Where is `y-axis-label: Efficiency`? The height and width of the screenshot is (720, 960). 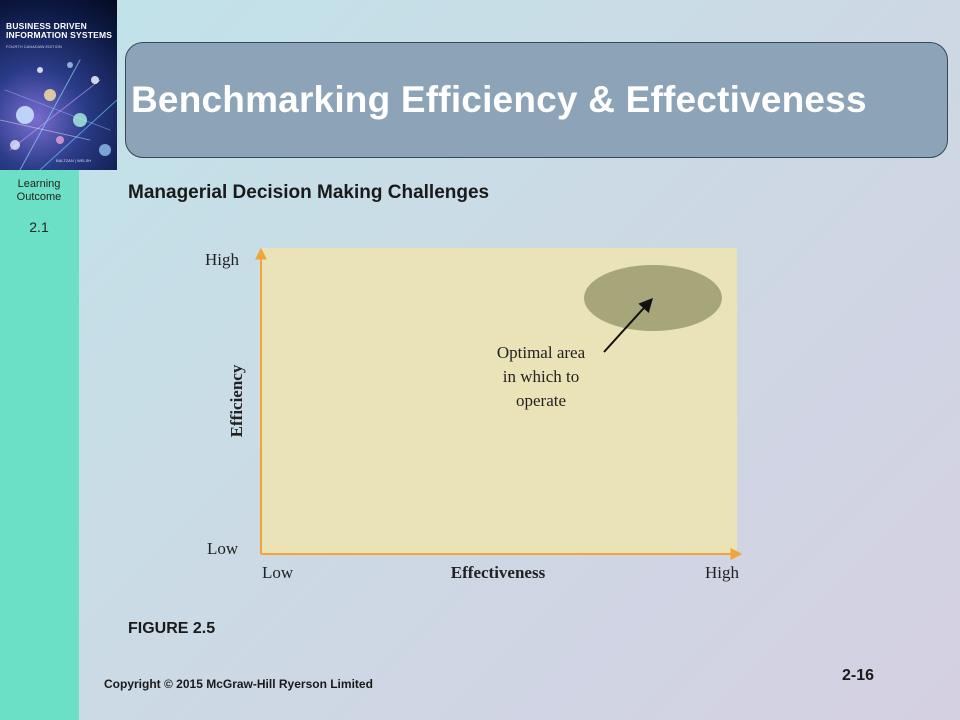 y-axis-label: Efficiency is located at coordinates (236, 400).